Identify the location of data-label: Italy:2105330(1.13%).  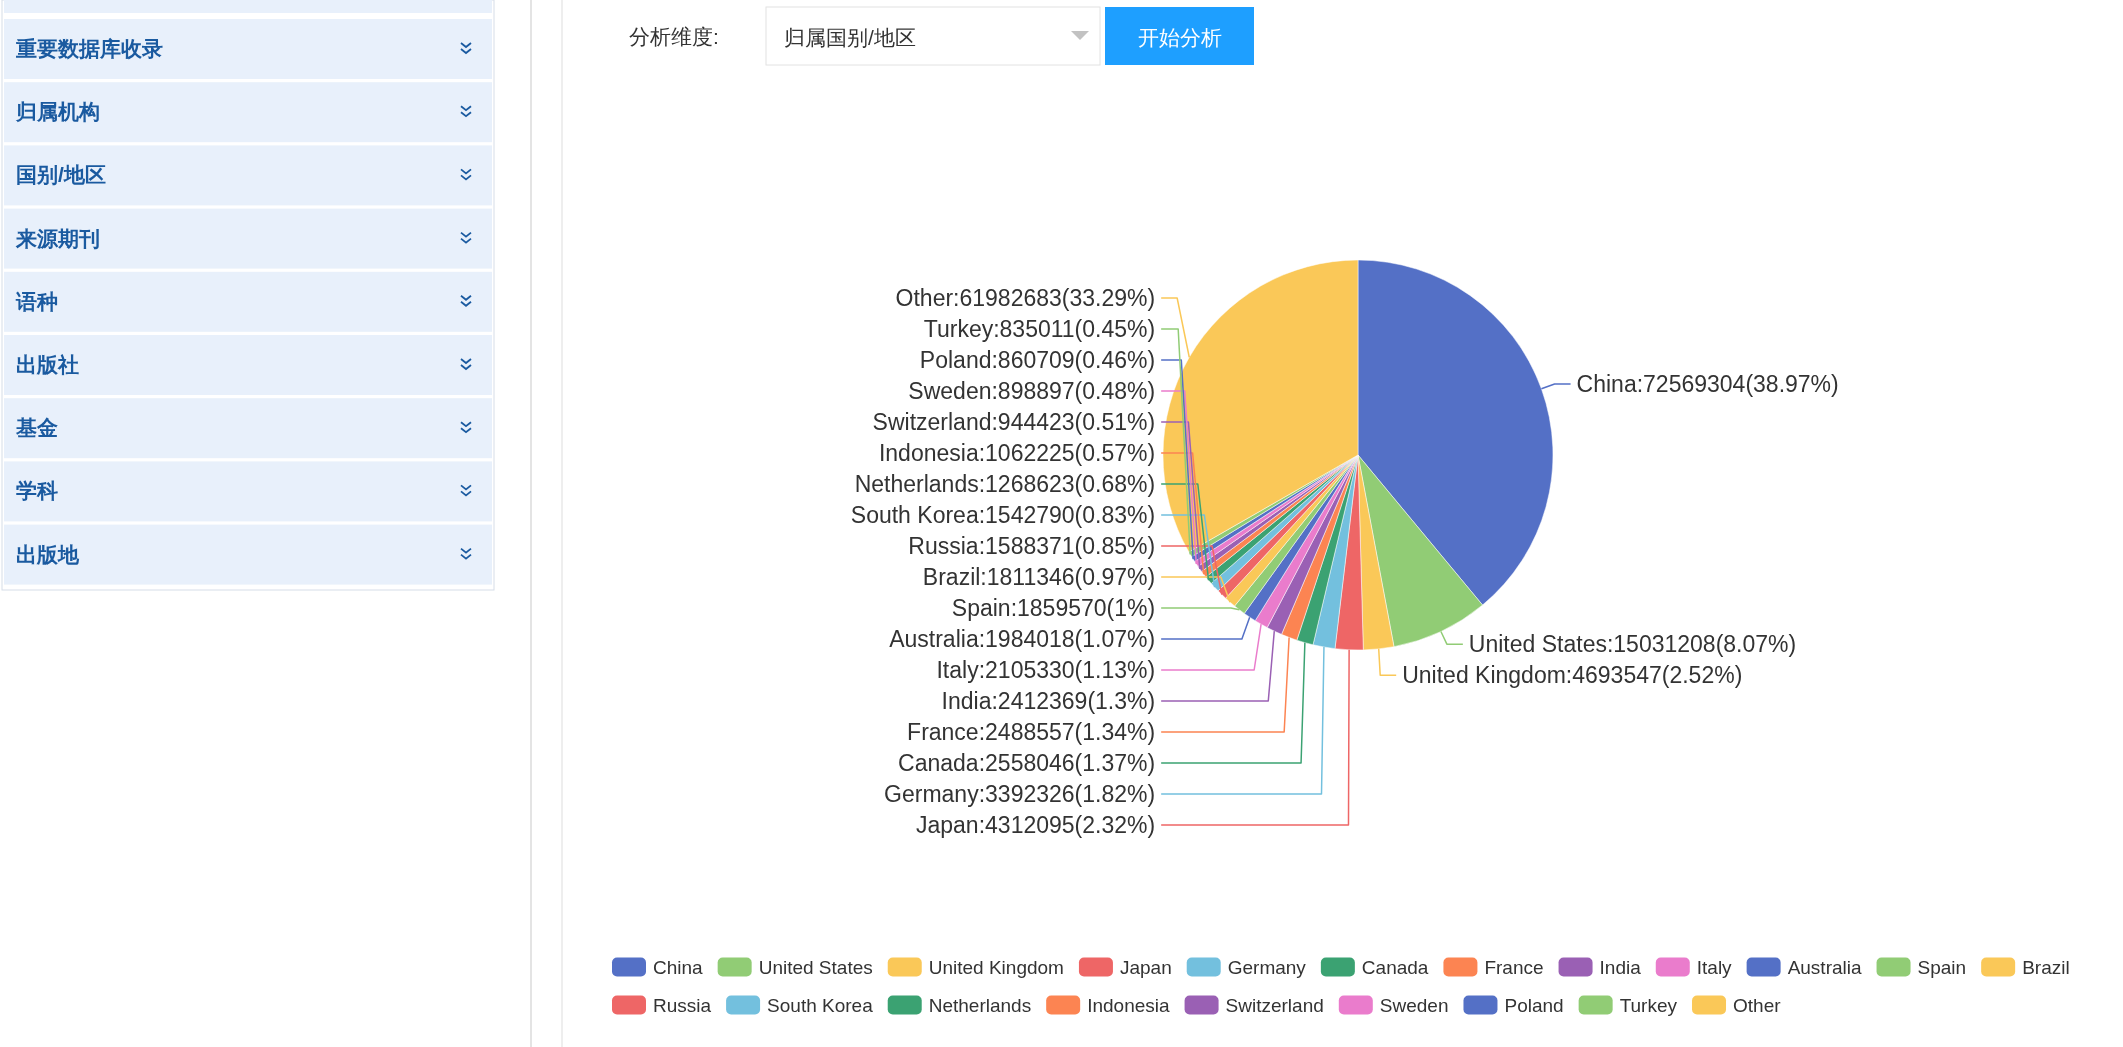
(1046, 670).